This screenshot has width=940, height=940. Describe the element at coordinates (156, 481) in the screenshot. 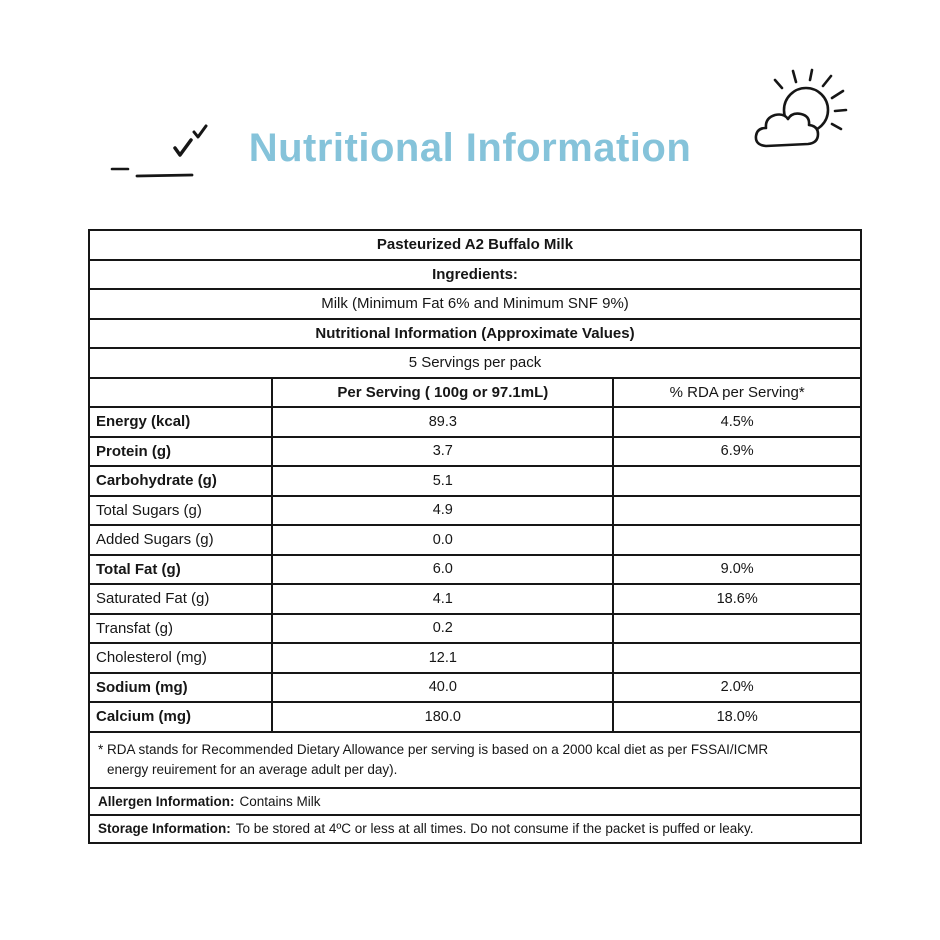

I see `nutrient-label: Carbohydrate (g)` at that location.